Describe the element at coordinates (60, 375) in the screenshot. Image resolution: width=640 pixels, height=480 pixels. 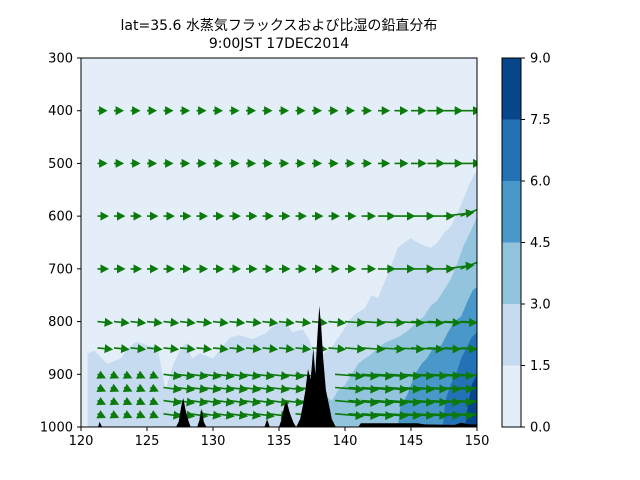
I see `y-tick-label: 900` at that location.